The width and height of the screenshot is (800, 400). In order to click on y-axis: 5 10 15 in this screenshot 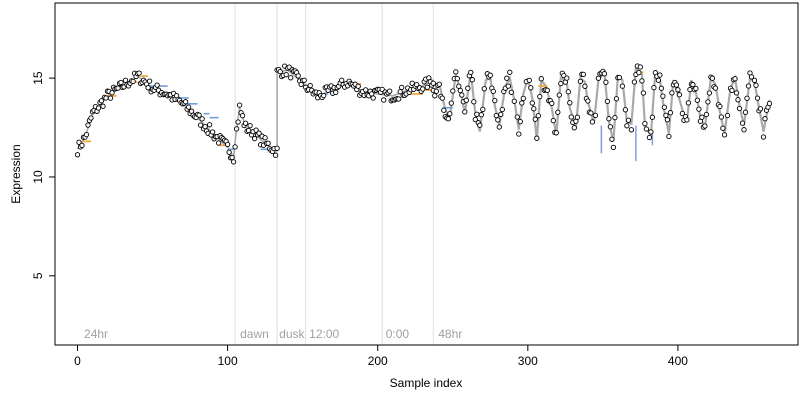, I will do `click(43, 175)`.